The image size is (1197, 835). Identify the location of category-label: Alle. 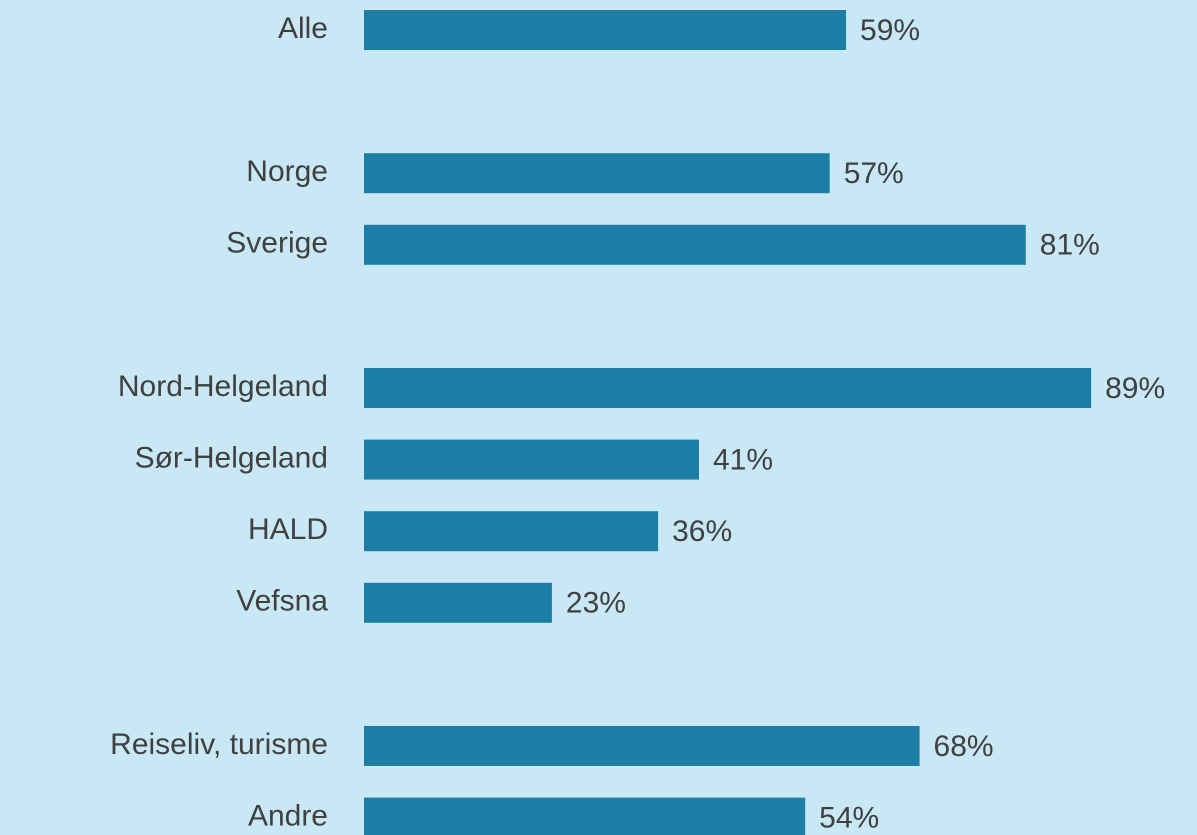
(303, 28).